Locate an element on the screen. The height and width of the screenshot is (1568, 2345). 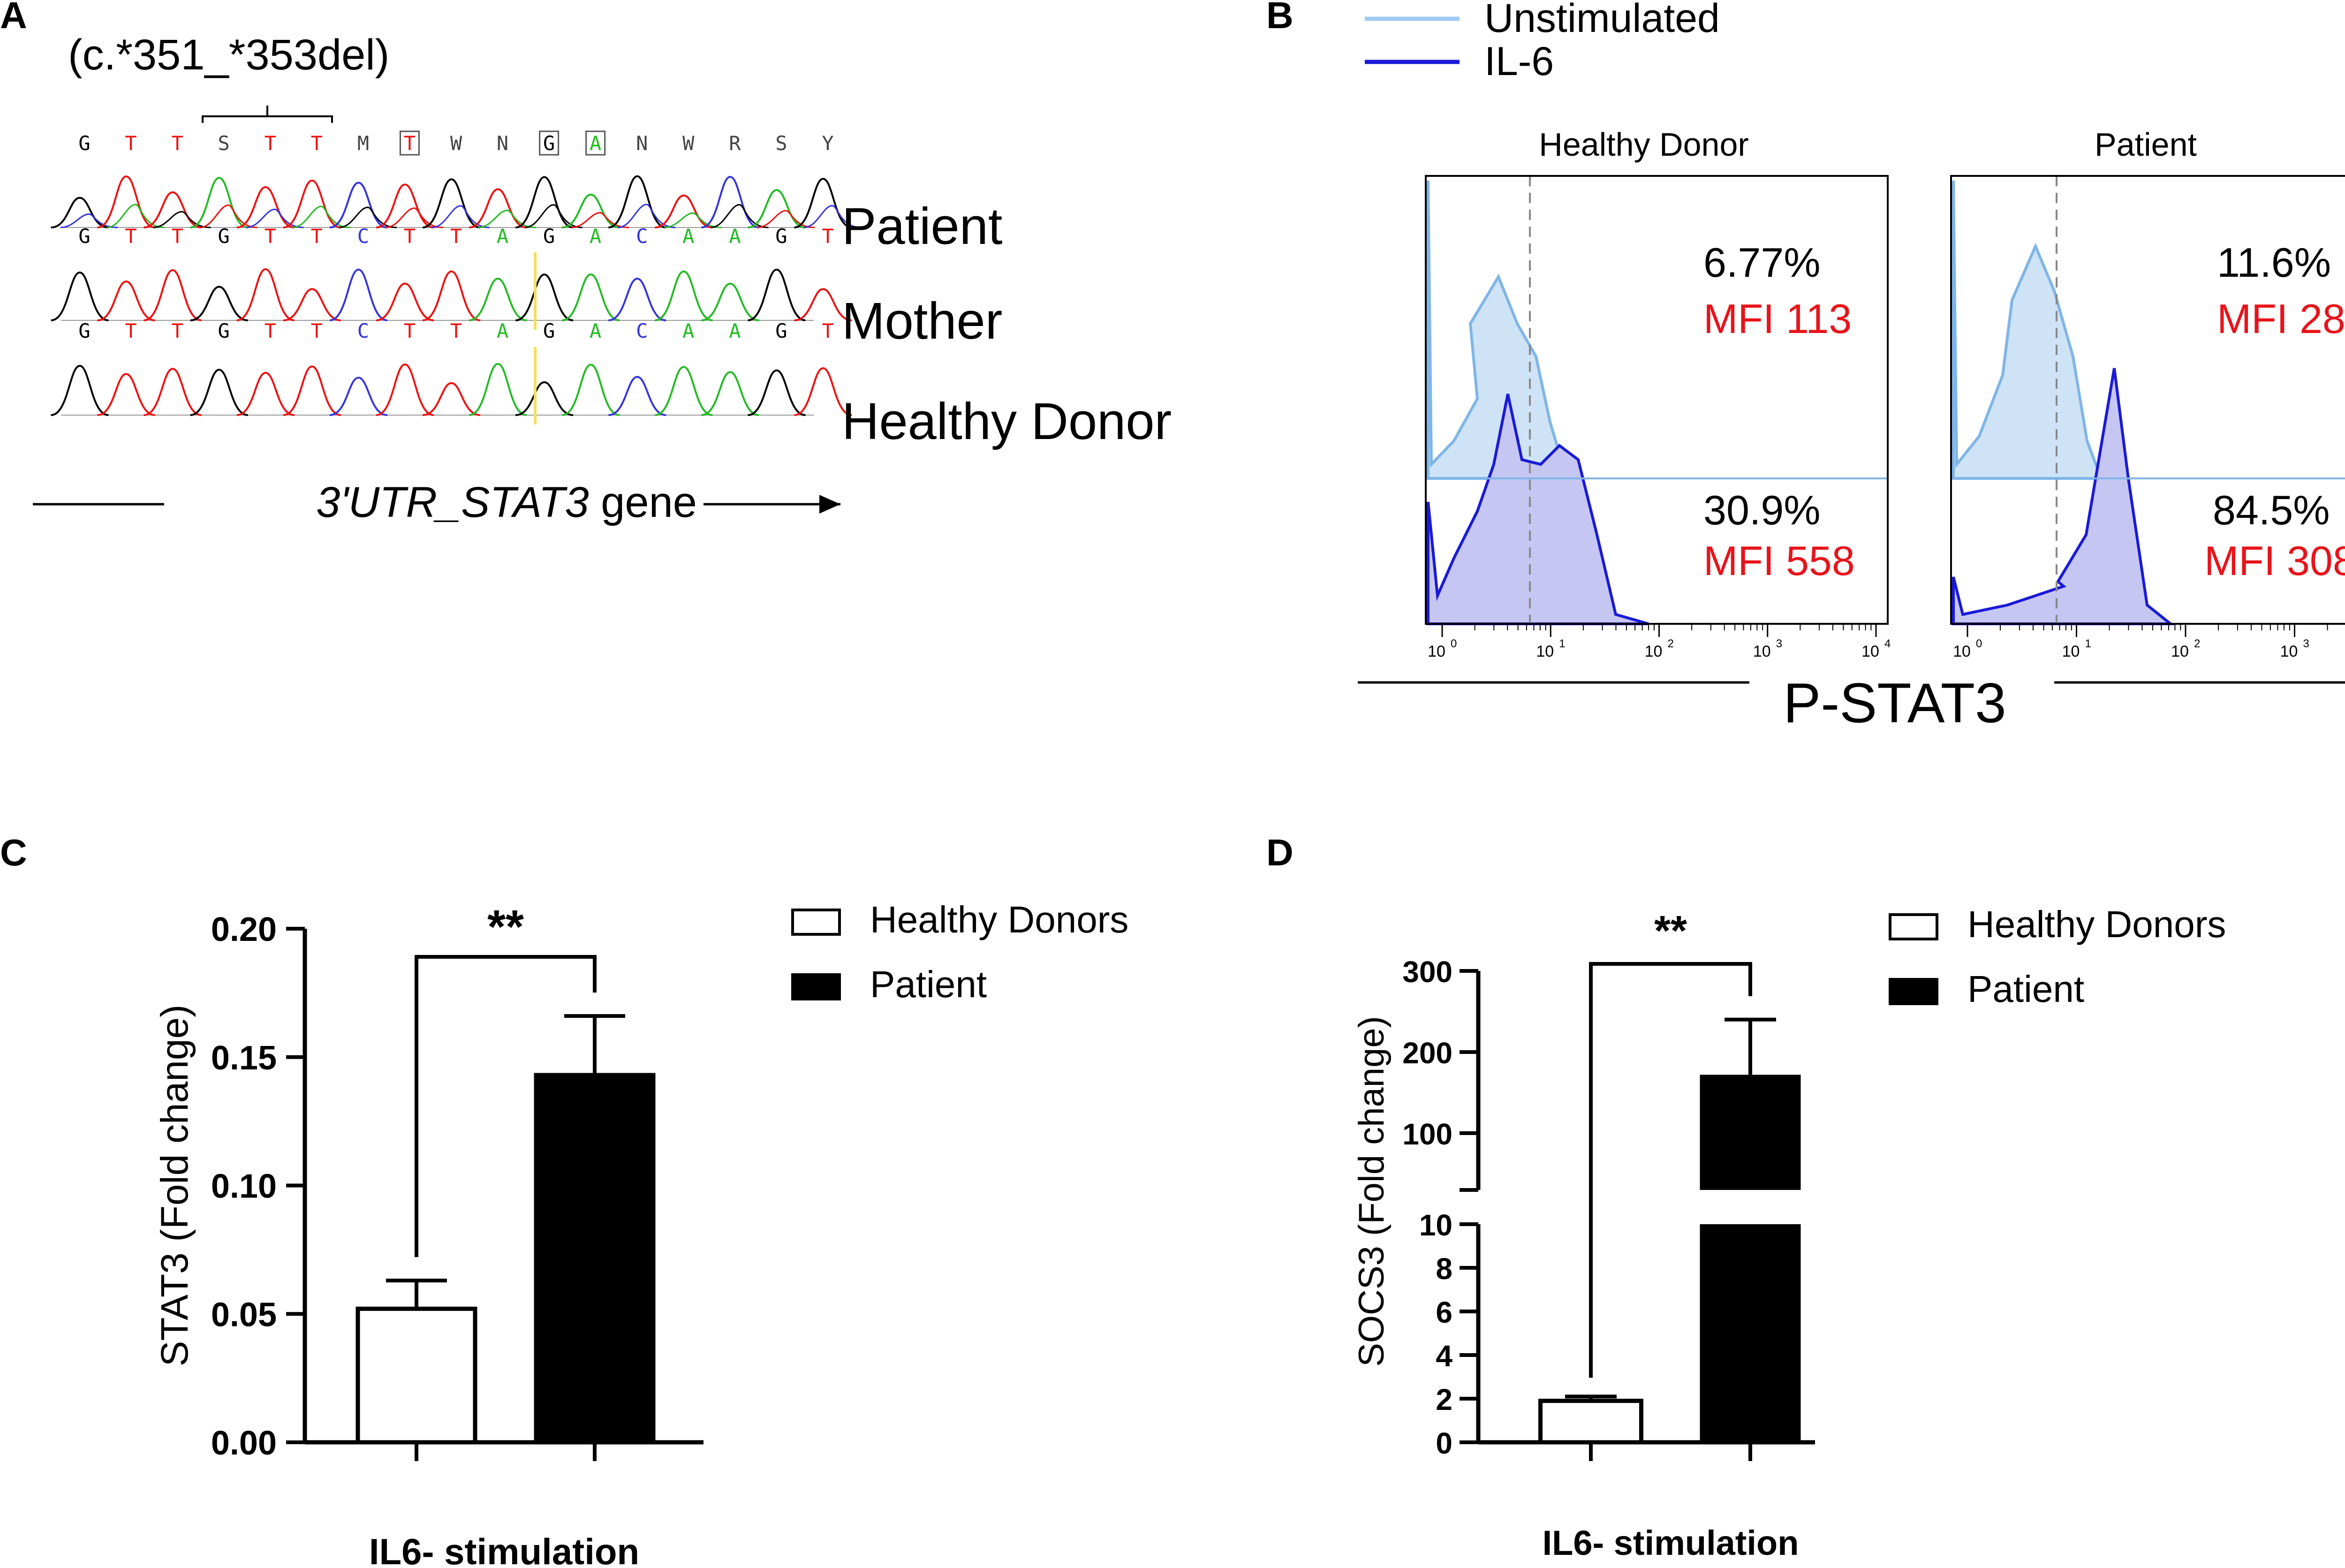
y-tick-label: 10 is located at coordinates (1435, 1225).